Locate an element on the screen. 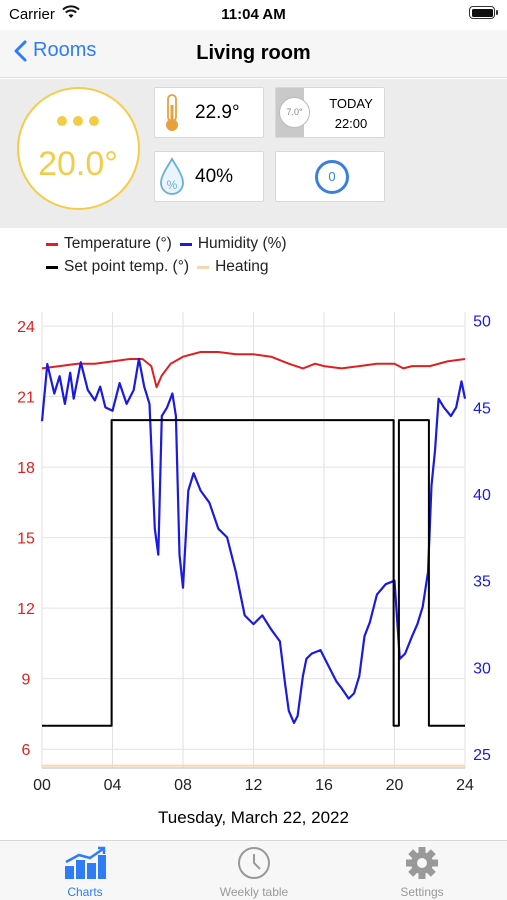  counter-badge: 0 is located at coordinates (332, 177).